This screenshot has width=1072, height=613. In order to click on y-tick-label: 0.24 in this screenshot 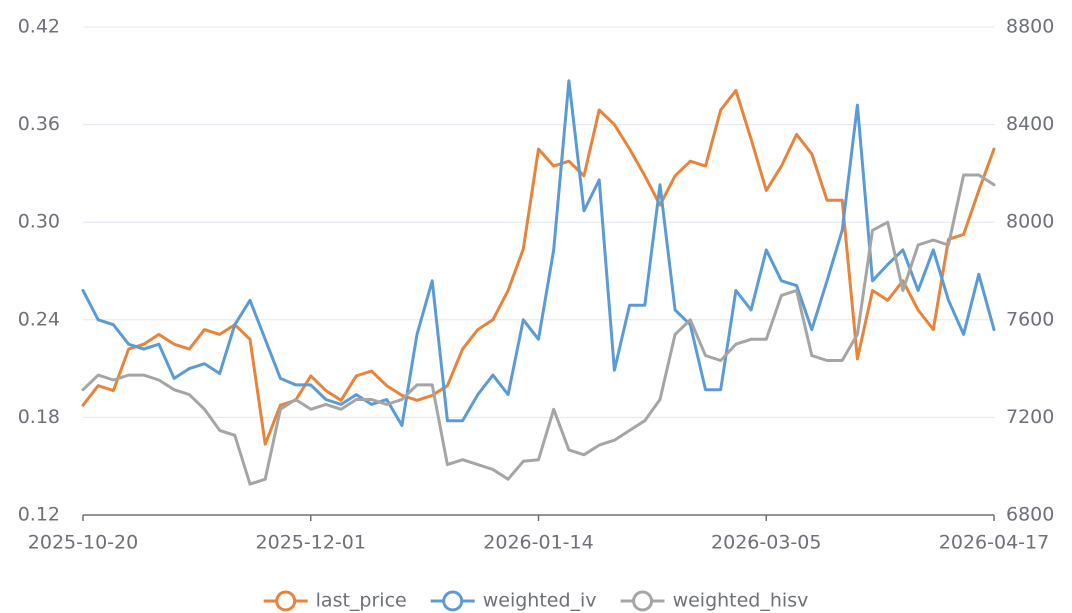, I will do `click(39, 319)`.